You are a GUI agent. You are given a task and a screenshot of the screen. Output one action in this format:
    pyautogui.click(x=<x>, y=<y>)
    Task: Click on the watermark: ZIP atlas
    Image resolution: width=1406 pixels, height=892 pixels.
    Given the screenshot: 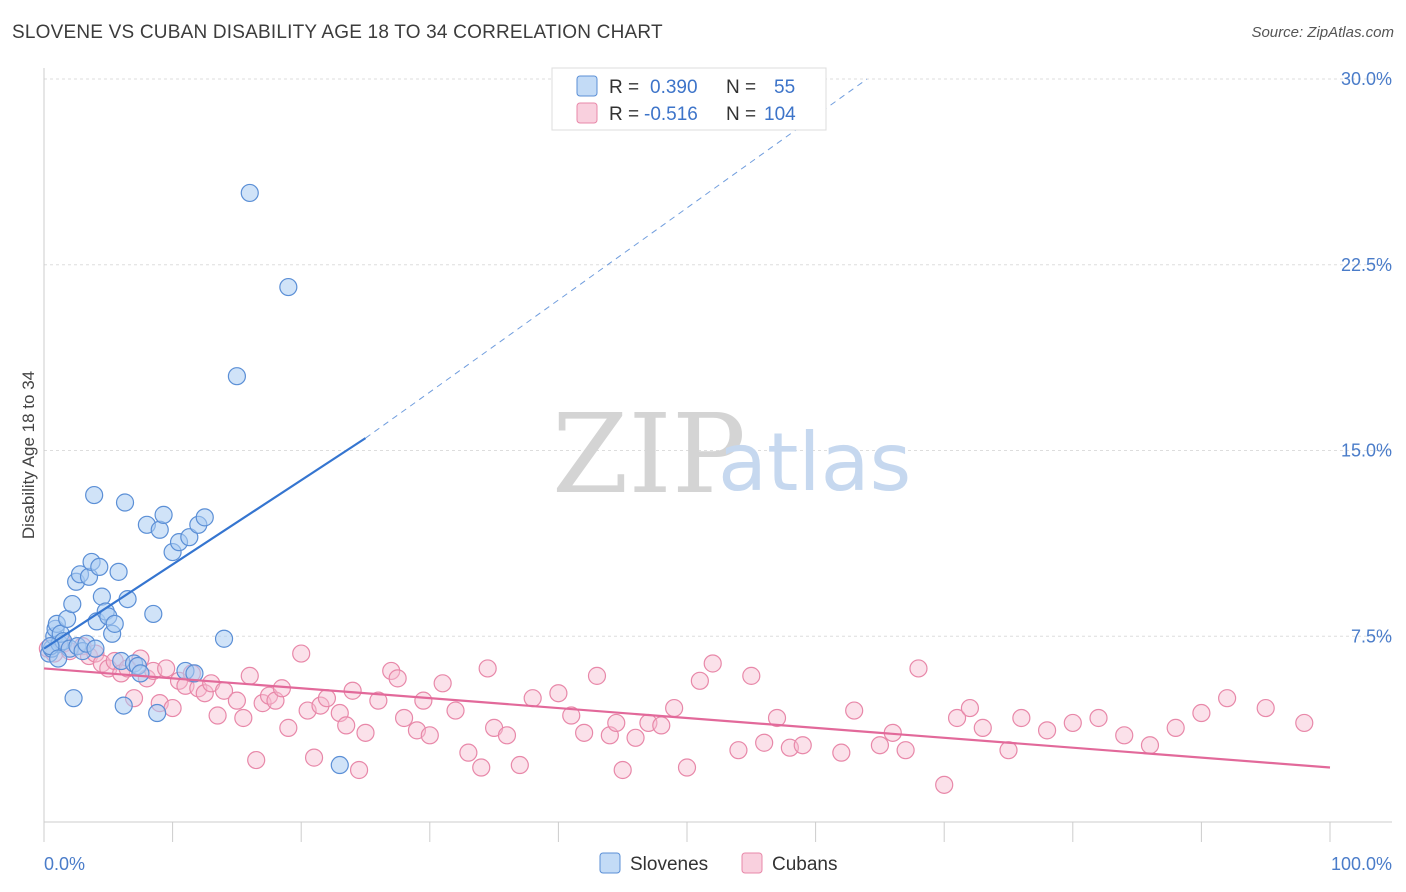 What is the action you would take?
    pyautogui.click(x=731, y=454)
    